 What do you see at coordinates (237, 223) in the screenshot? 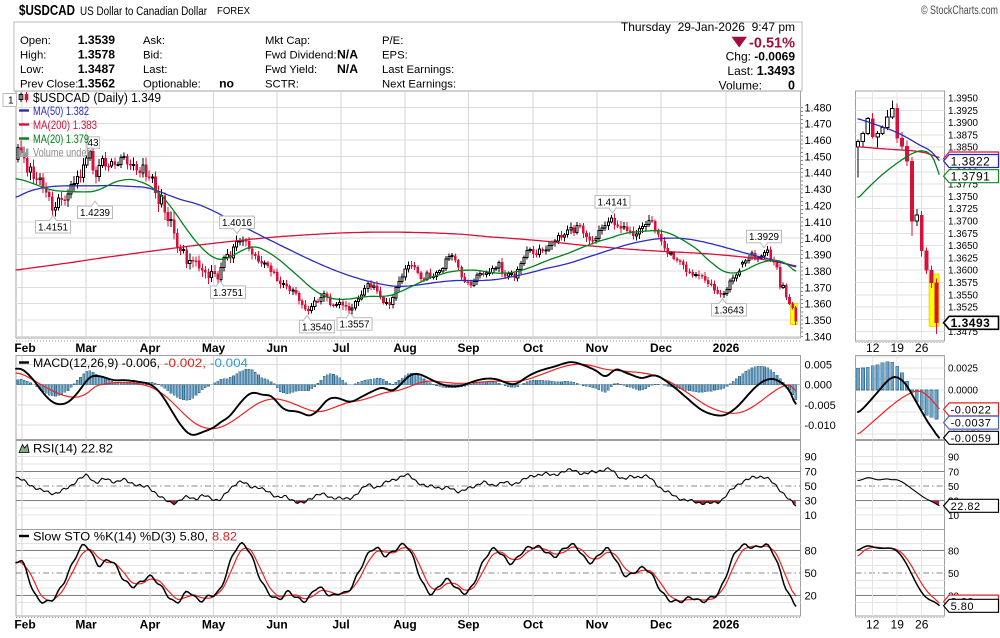
I see `svg-text: 1.4016` at bounding box center [237, 223].